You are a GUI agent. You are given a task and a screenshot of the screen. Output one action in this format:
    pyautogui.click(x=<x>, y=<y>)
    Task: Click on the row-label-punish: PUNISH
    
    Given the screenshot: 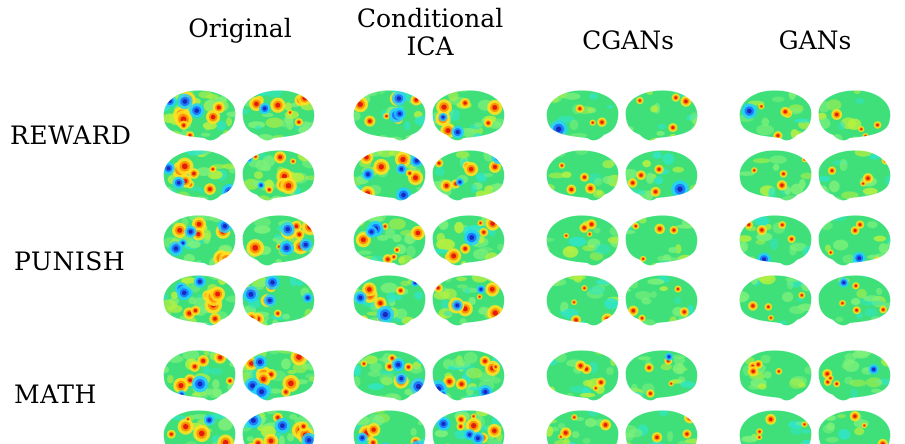 What is the action you would take?
    pyautogui.click(x=70, y=261)
    